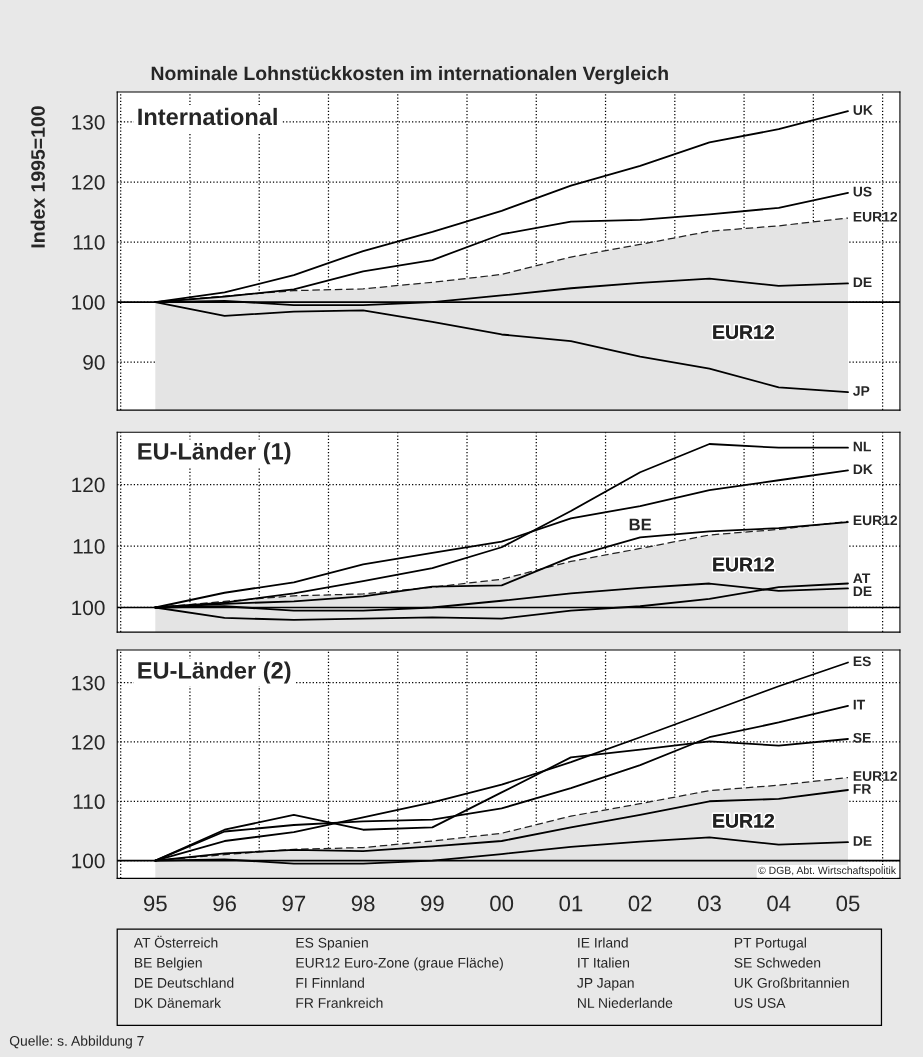 This screenshot has width=923, height=1057. What do you see at coordinates (859, 704) in the screenshot?
I see `series-label: IT` at bounding box center [859, 704].